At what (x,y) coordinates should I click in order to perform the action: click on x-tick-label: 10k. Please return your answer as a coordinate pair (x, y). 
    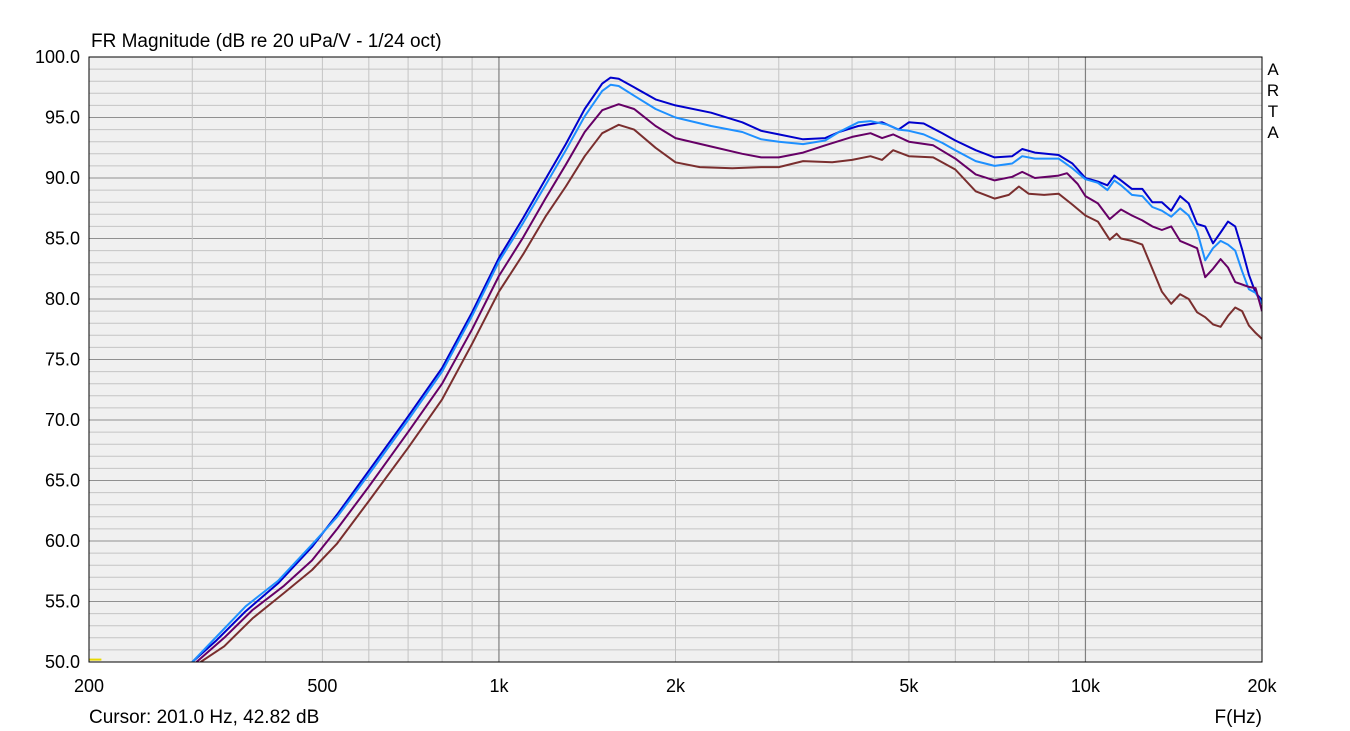
    Looking at the image, I should click on (1086, 686).